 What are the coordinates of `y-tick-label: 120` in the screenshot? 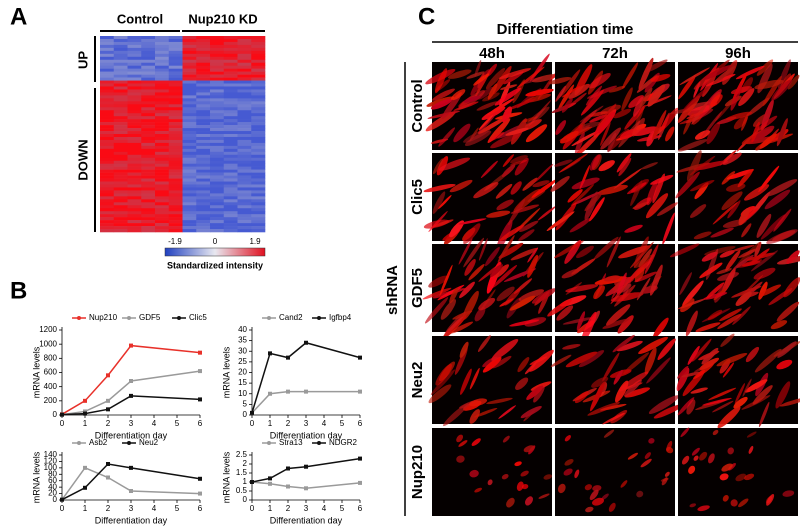 It's located at (51, 461).